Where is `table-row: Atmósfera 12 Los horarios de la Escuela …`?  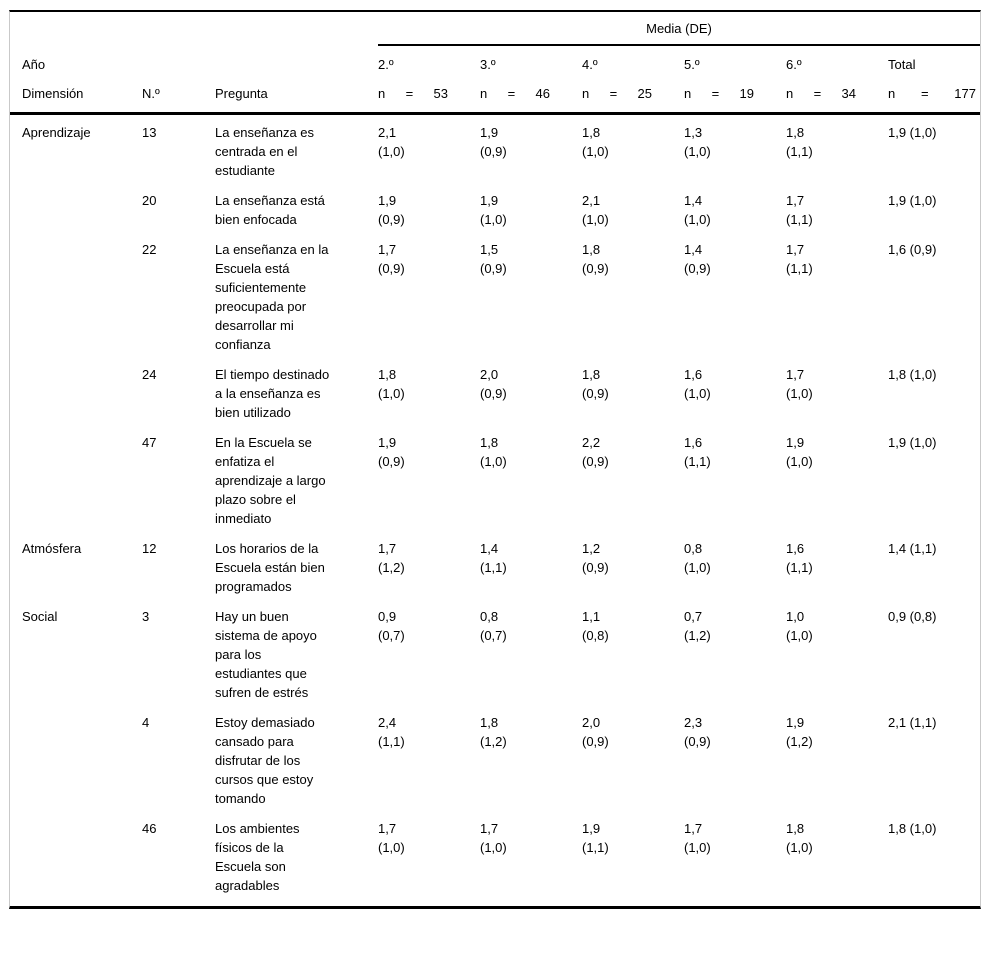 table-row: Atmósfera 12 Los horarios de la Escuela … is located at coordinates (501, 573).